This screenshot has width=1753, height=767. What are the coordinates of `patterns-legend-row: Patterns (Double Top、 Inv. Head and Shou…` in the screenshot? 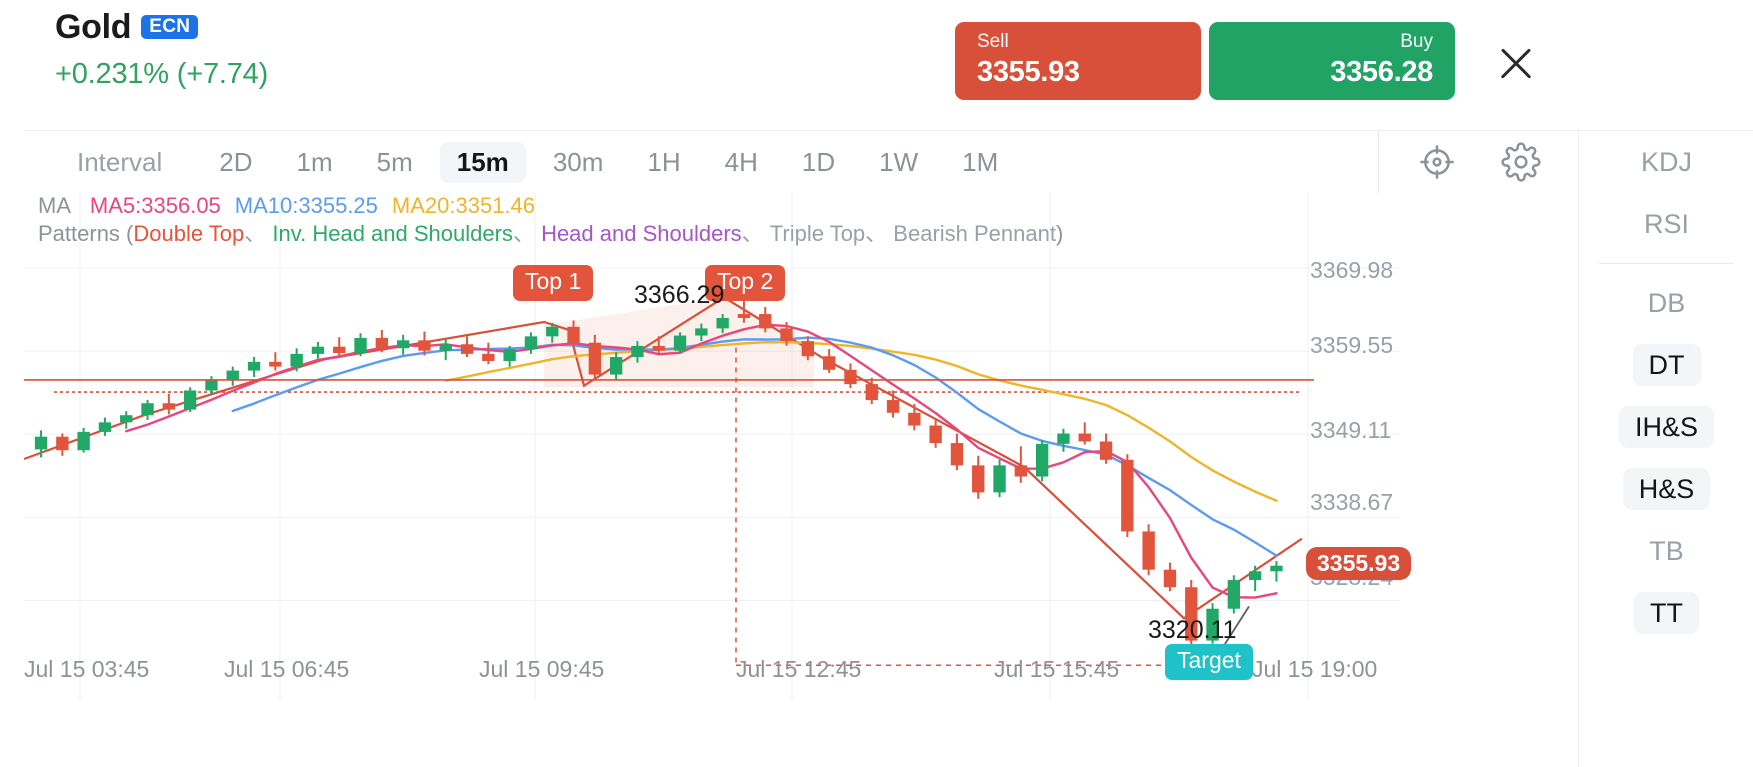 It's located at (550, 234).